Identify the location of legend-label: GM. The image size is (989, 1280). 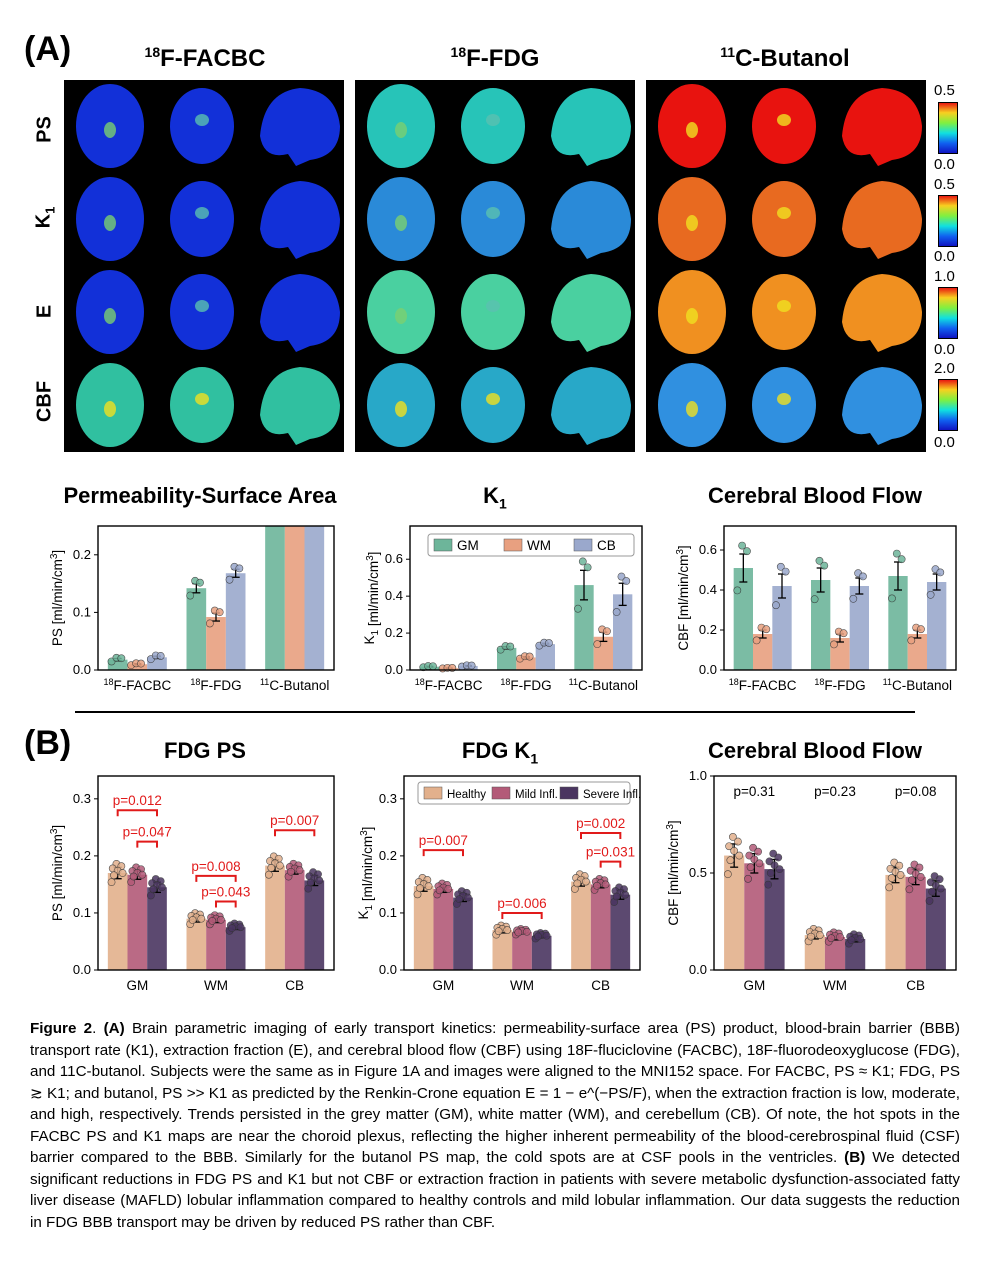
(468, 545).